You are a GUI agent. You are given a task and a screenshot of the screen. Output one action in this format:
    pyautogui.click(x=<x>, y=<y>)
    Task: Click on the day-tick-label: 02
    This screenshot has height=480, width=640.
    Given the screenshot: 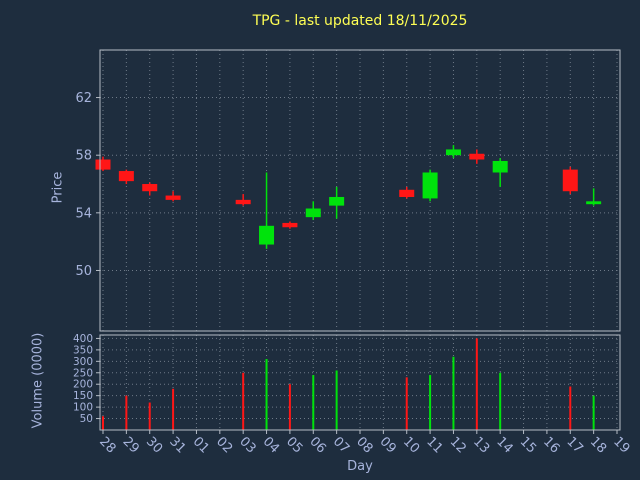 What is the action you would take?
    pyautogui.click(x=224, y=445)
    